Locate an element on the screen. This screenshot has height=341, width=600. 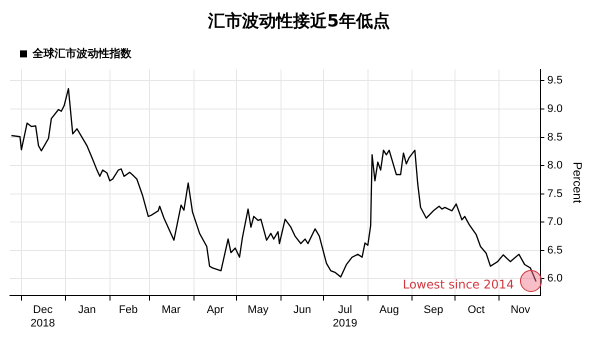
x-tick-label: Jan is located at coordinates (87, 310).